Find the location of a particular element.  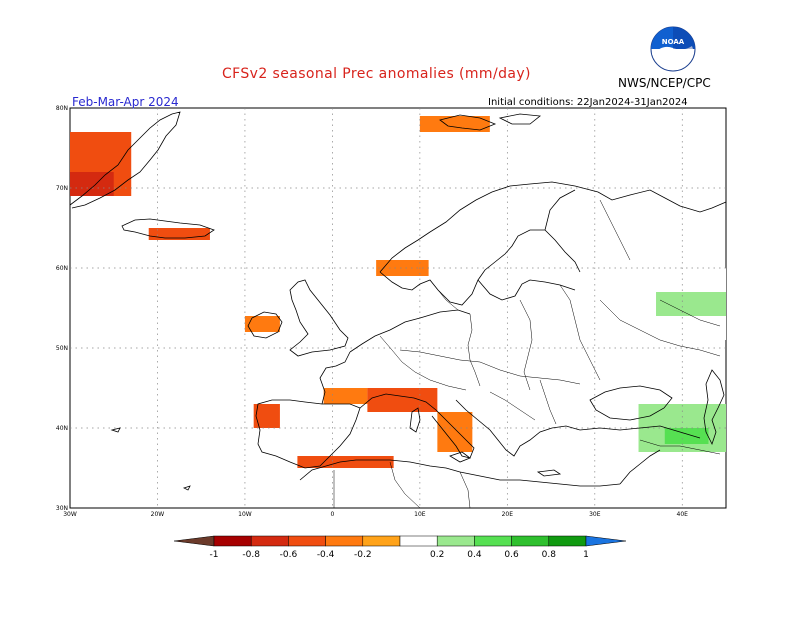

colorbar-label: -0.2 is located at coordinates (363, 555).